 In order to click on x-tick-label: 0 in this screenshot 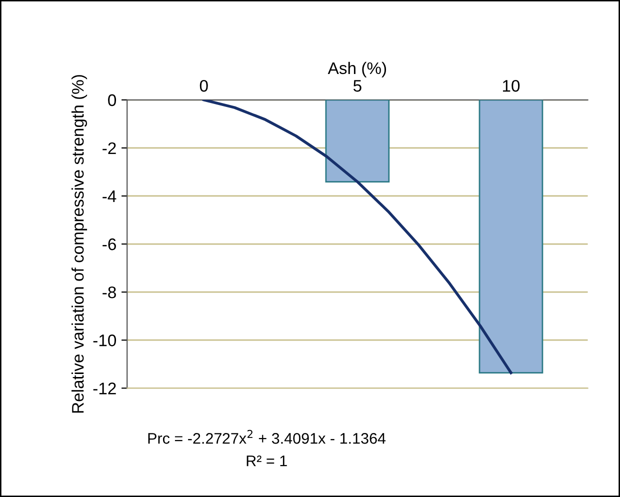, I will do `click(204, 86)`.